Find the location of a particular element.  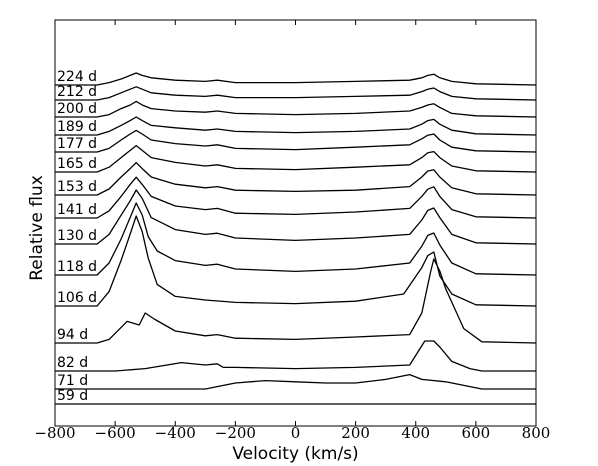

epoch-label: 130 d is located at coordinates (77, 236).